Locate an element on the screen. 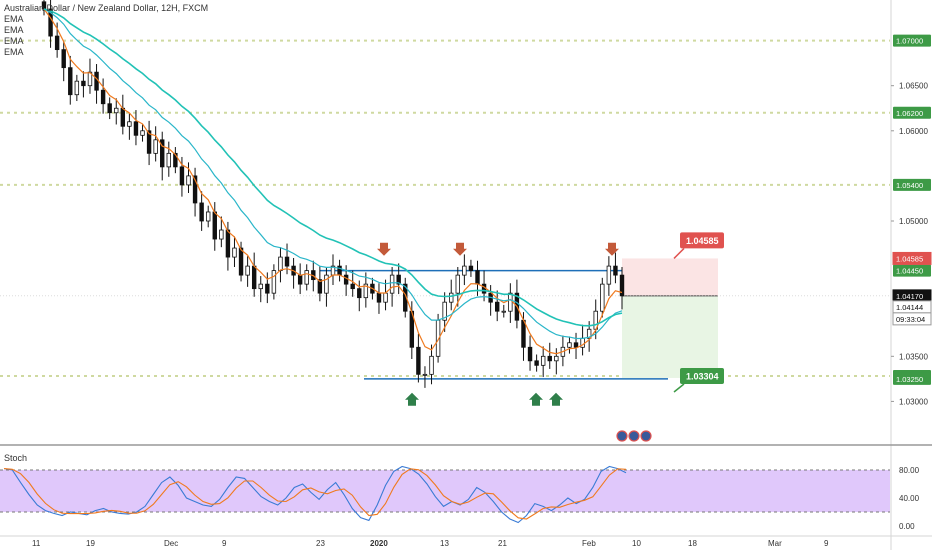  price-tag-text-0: 1.07000 is located at coordinates (909, 41).